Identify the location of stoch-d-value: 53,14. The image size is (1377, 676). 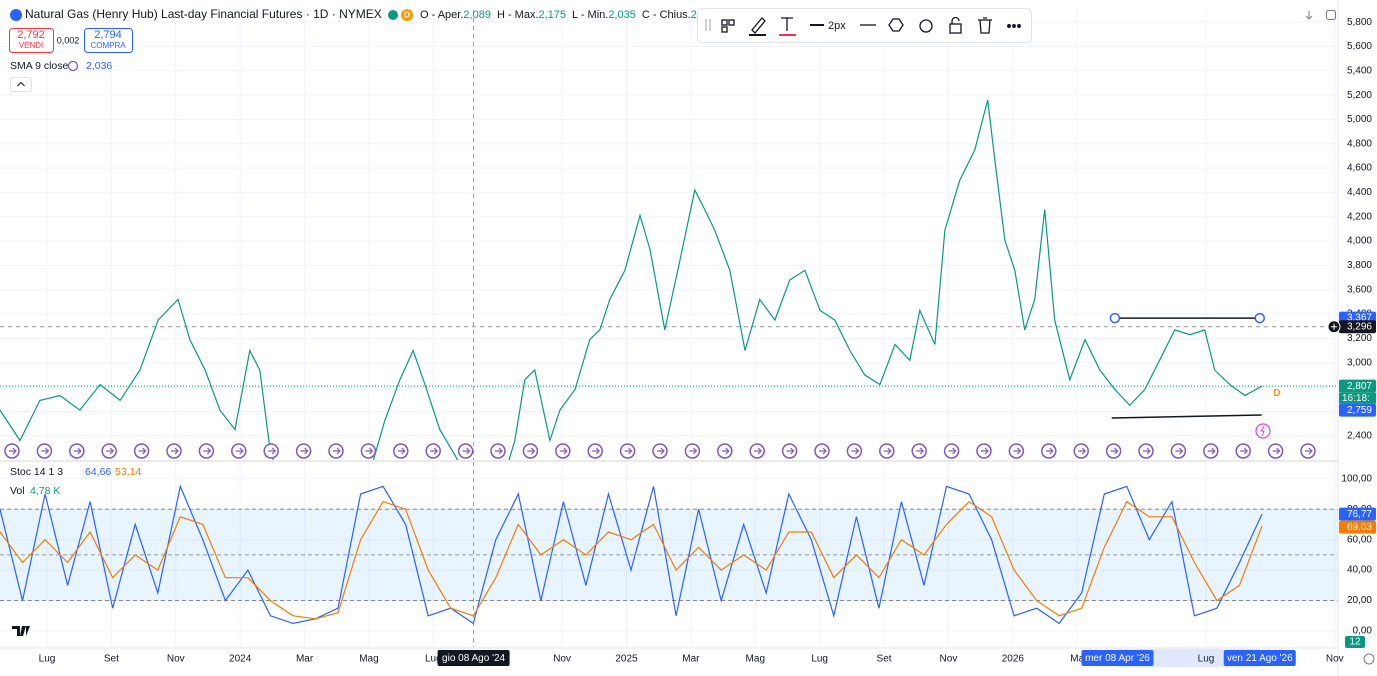
(128, 472).